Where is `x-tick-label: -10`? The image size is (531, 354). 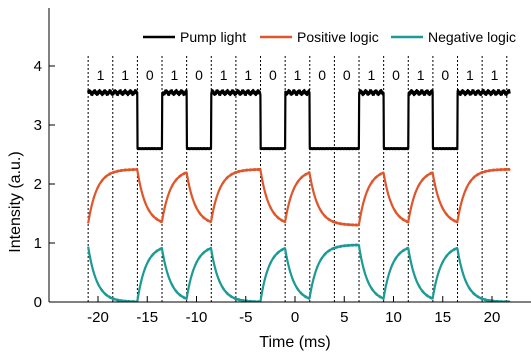 x-tick-label: -10 is located at coordinates (197, 317).